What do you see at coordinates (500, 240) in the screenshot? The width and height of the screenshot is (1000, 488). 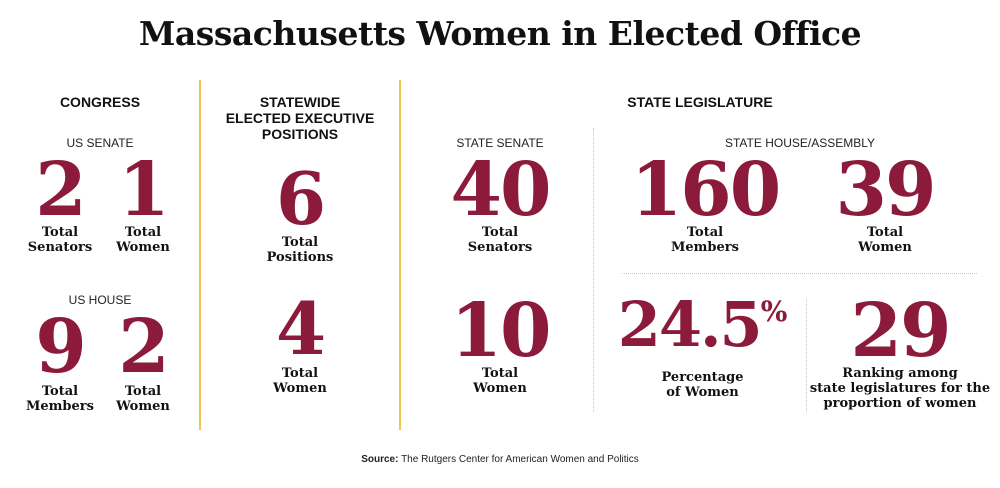 I see `state-senate-total-label: Total Senators` at bounding box center [500, 240].